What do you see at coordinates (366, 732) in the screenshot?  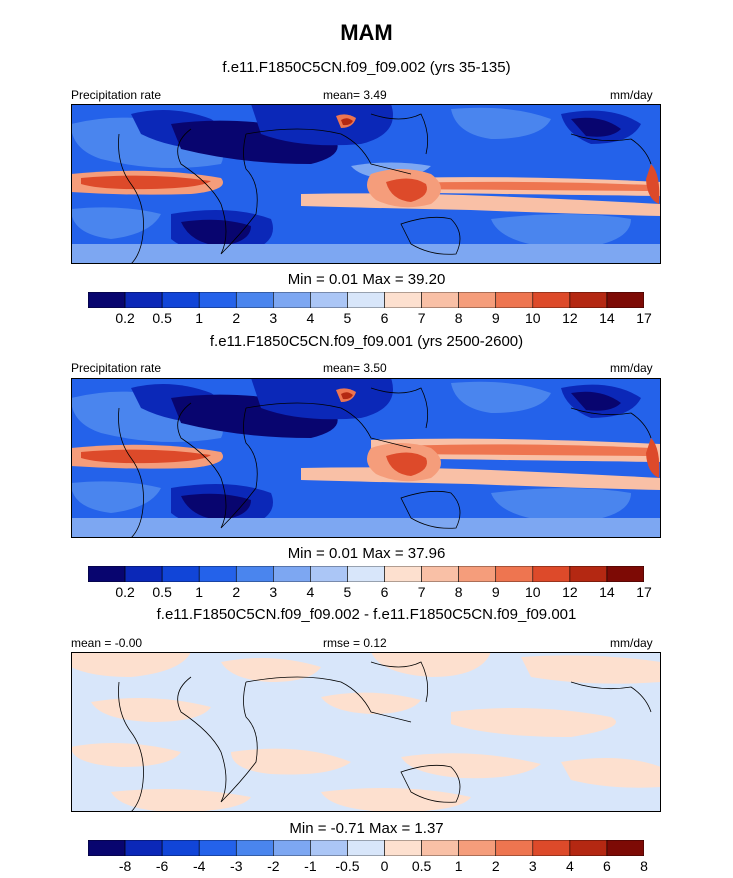 I see `panel-3-map` at bounding box center [366, 732].